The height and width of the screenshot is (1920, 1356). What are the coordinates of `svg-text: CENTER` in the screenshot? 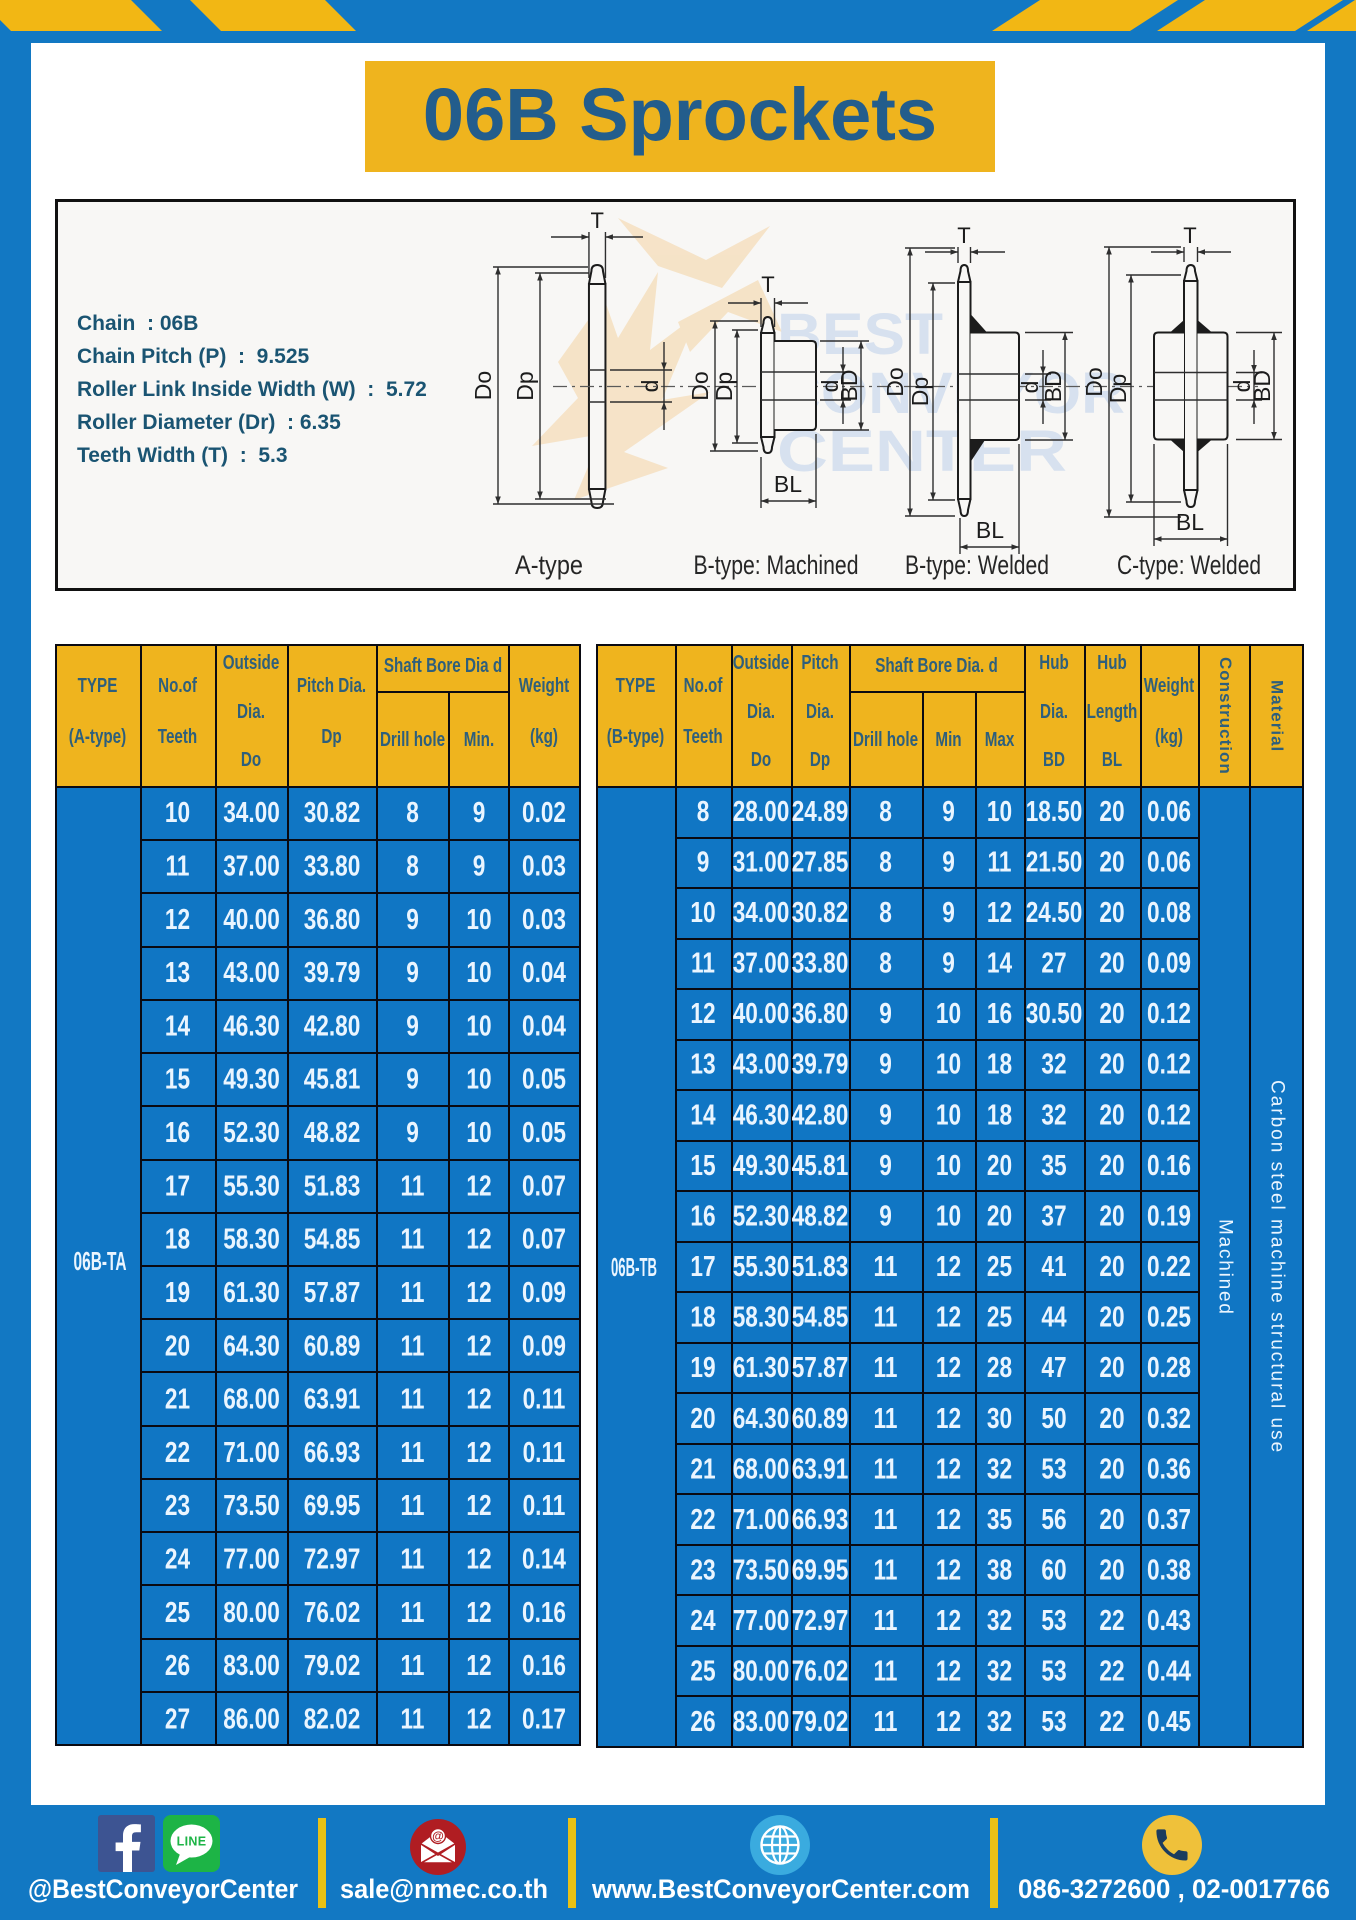 It's located at (922, 451).